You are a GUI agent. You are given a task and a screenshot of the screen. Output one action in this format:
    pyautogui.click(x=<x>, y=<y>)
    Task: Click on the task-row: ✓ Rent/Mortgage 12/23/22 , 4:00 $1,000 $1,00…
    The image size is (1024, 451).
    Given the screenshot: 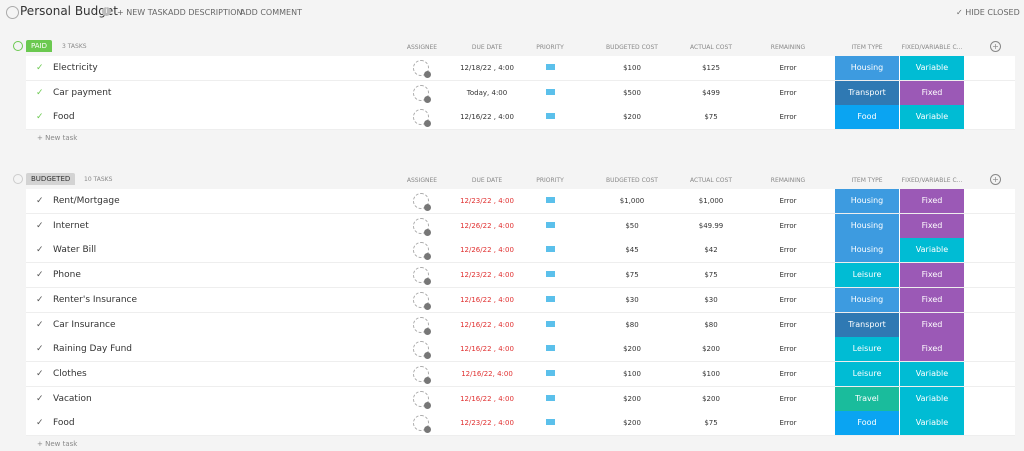 What is the action you would take?
    pyautogui.click(x=520, y=201)
    